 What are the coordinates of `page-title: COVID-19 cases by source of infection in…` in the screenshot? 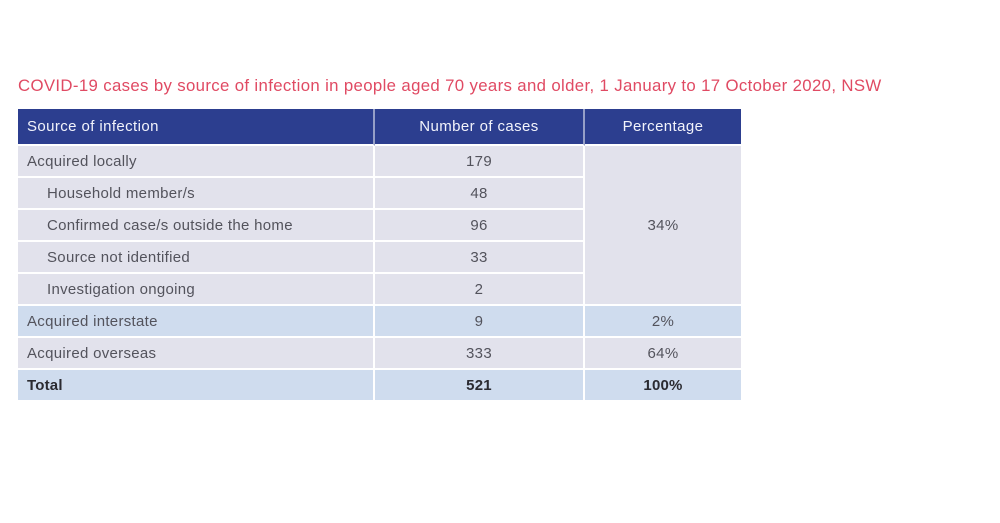 It's located at (450, 85).